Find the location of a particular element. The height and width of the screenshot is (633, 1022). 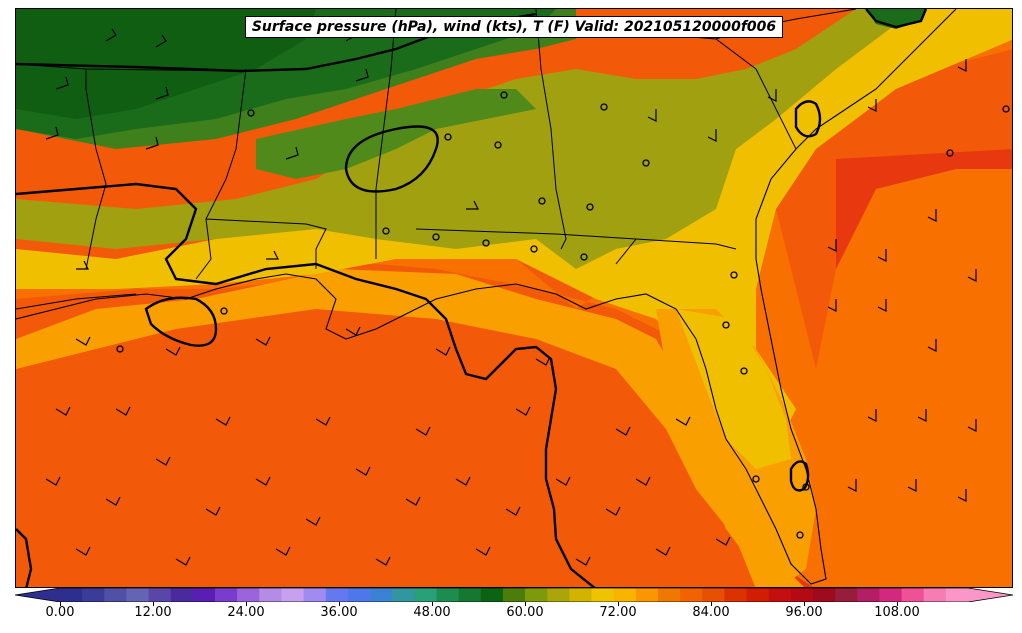

darkest-green-north is located at coordinates (166, 64).